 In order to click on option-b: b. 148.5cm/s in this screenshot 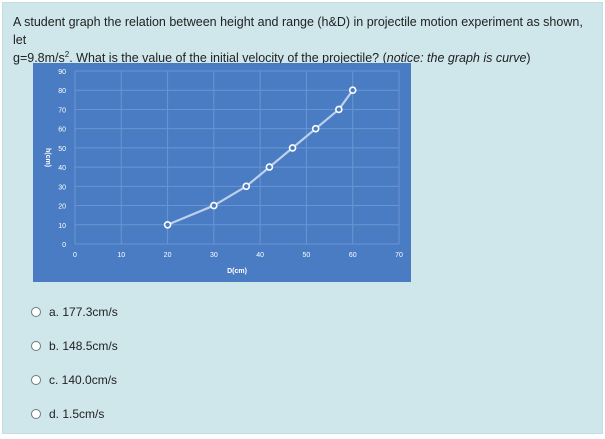, I will do `click(74, 345)`.